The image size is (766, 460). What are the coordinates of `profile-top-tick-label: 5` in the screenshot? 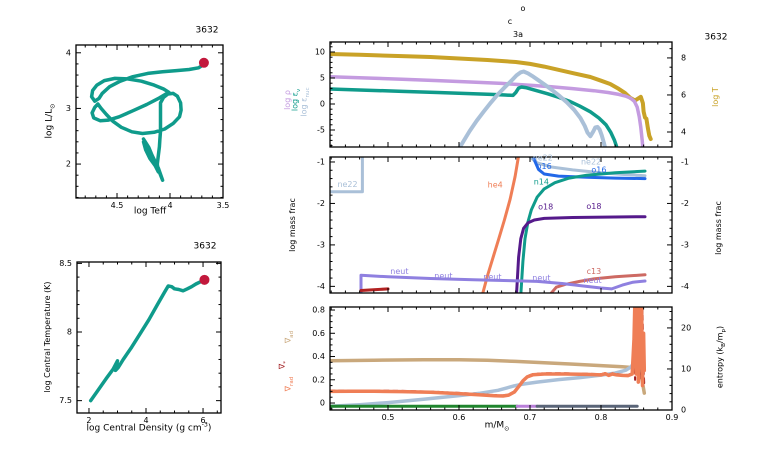 It's located at (322, 77).